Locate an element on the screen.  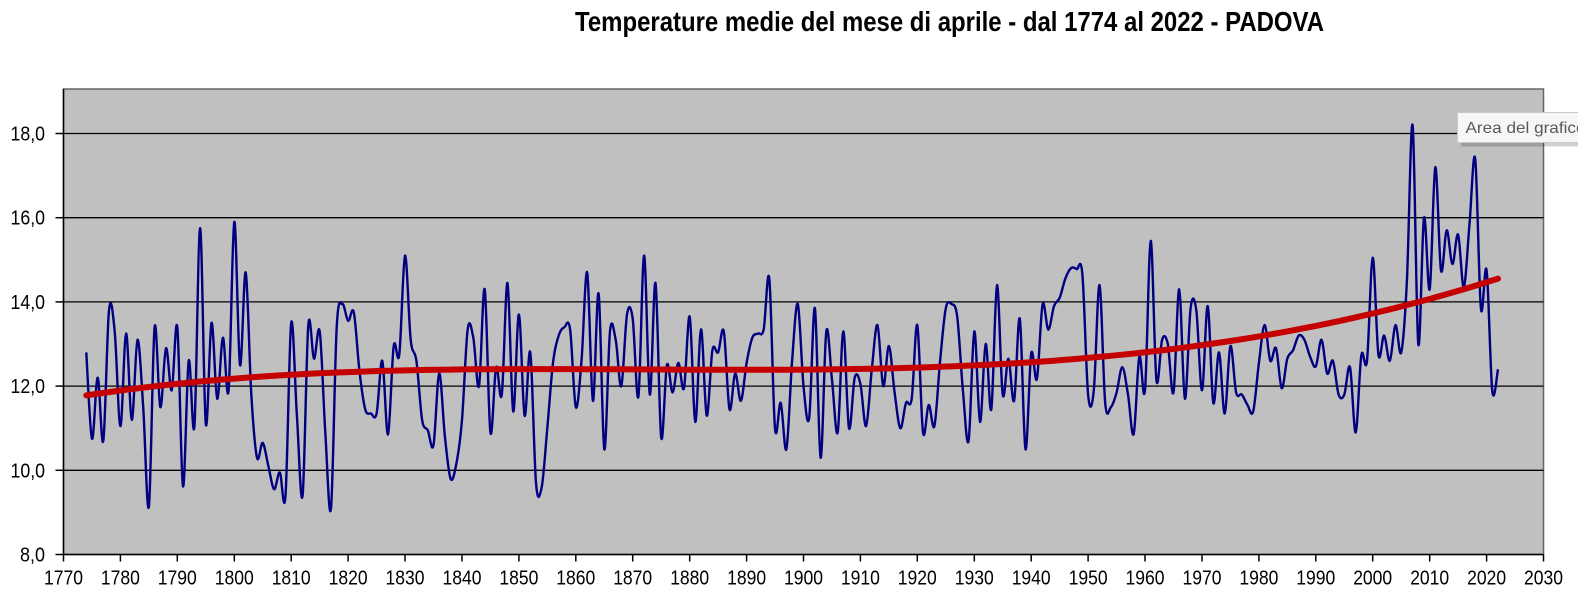
svg-text: 1950 is located at coordinates (1088, 579).